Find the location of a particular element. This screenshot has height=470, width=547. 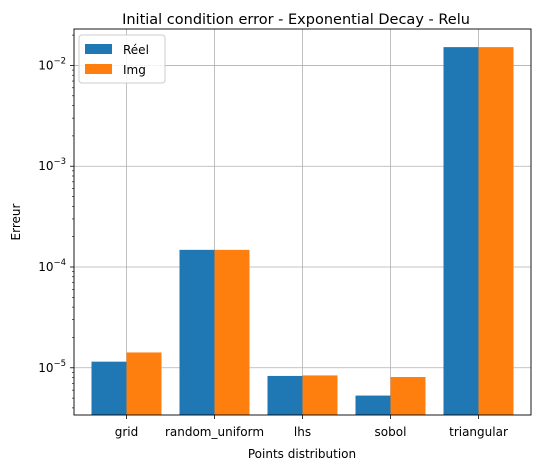

y-axis-label: Erreur is located at coordinates (16, 221).